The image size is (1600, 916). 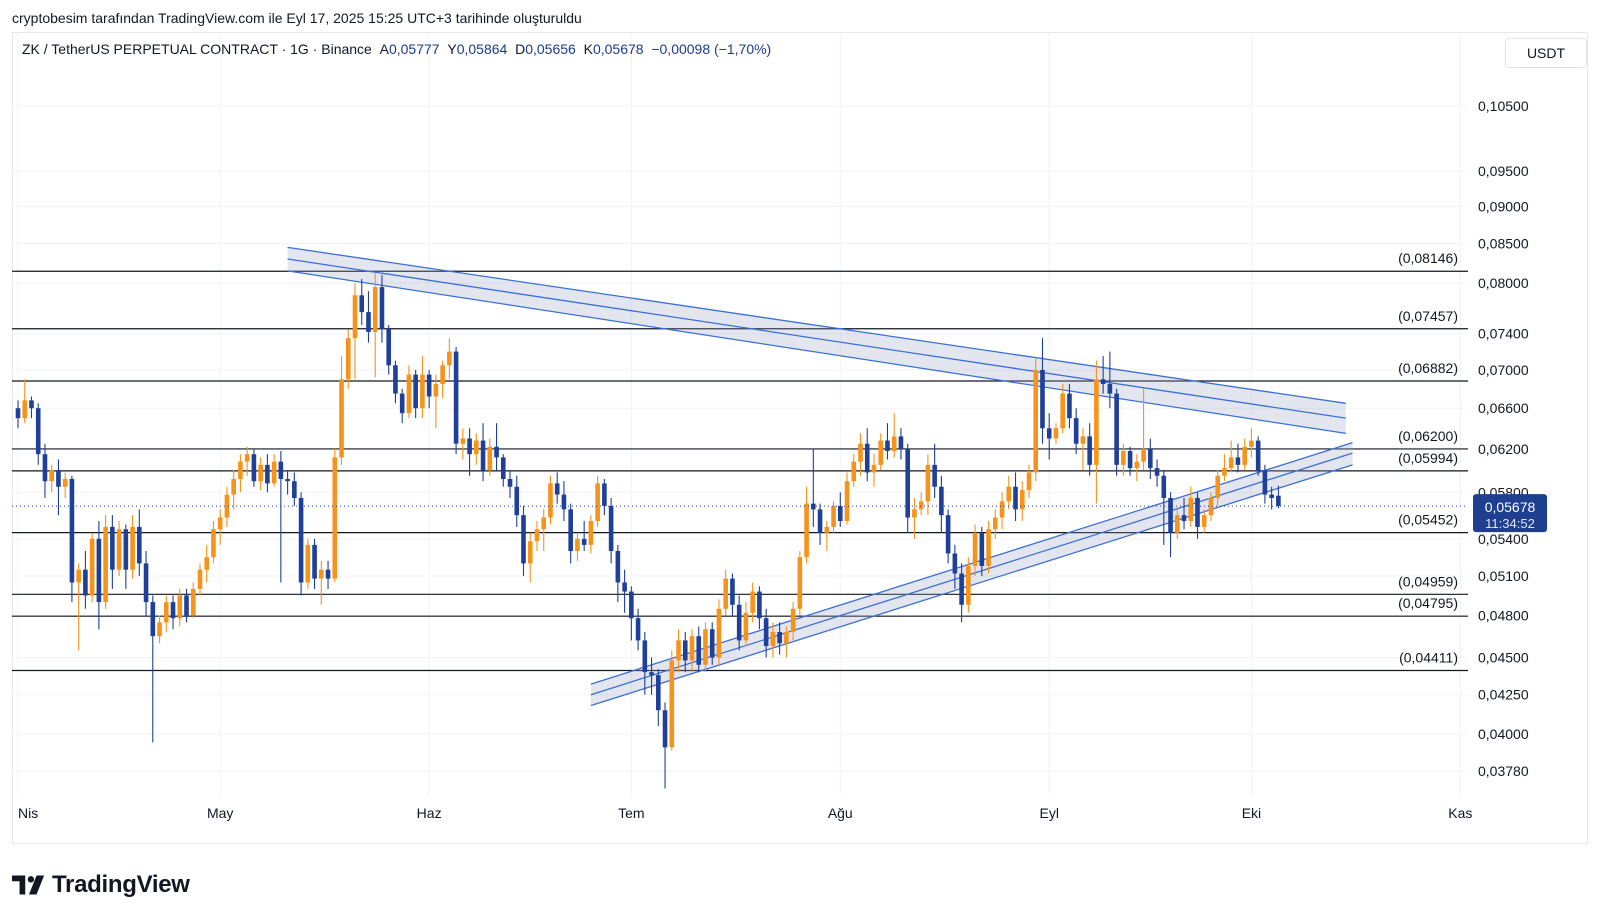 What do you see at coordinates (1503, 734) in the screenshot?
I see `y-tick-label: 0,04000` at bounding box center [1503, 734].